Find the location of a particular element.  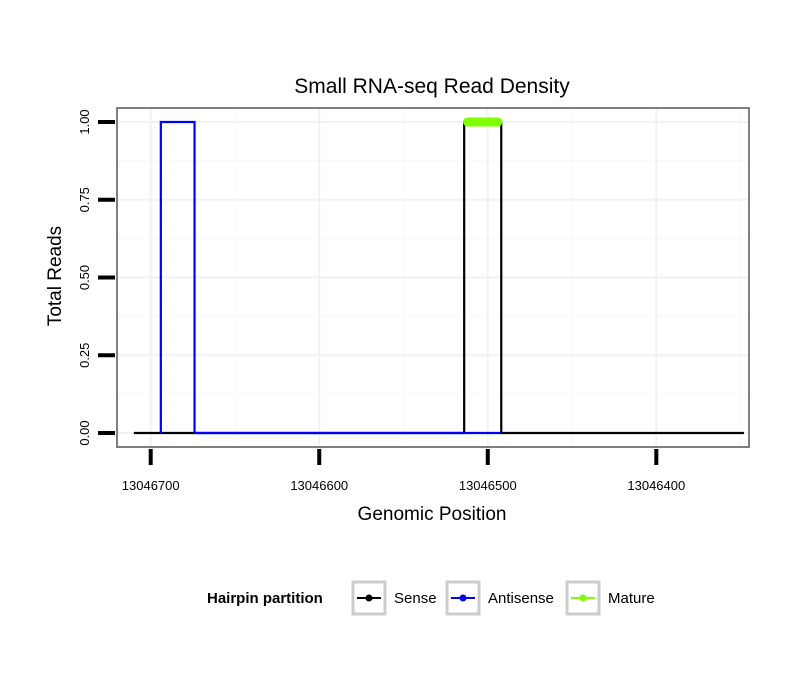

y-tick-label: 0.00 is located at coordinates (84, 432).